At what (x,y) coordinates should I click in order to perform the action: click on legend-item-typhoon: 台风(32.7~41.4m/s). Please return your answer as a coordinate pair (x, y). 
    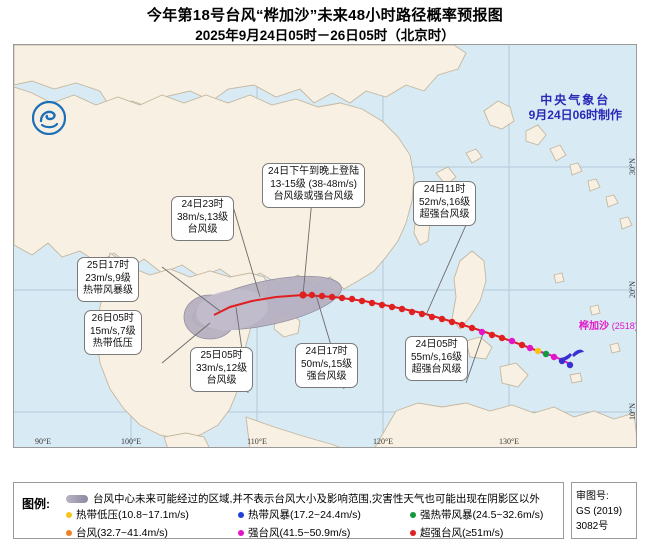
    Looking at the image, I should click on (152, 532).